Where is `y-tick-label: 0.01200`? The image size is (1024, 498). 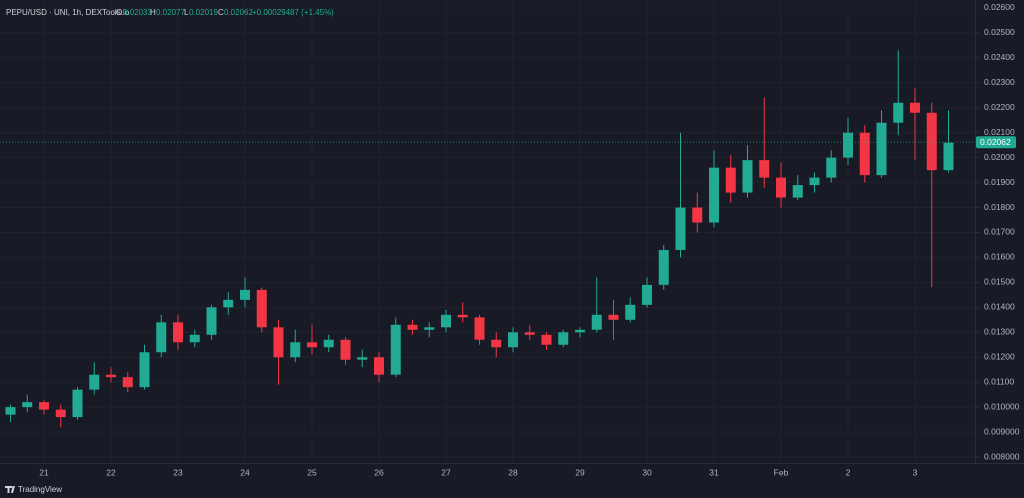 y-tick-label: 0.01200 is located at coordinates (999, 356).